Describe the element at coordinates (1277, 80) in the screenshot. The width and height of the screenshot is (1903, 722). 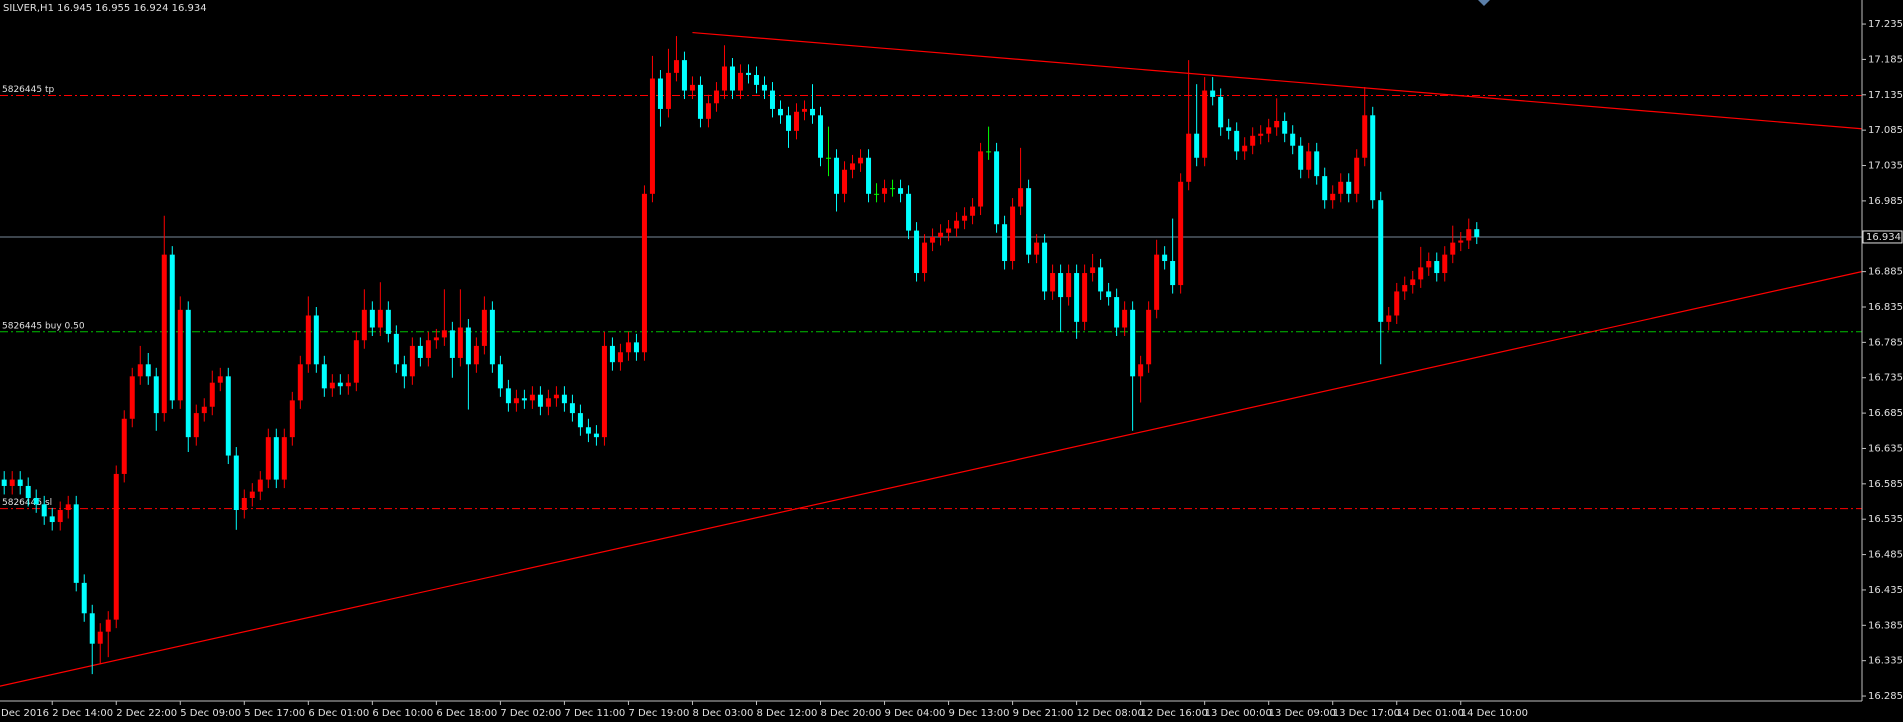
I see `trendline` at that location.